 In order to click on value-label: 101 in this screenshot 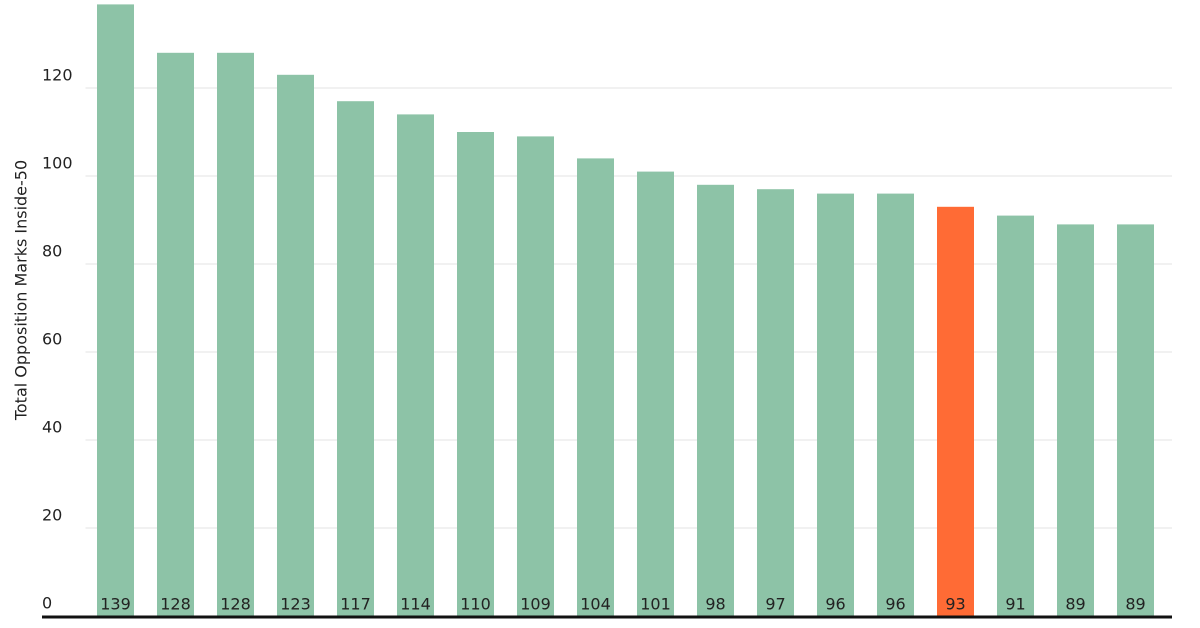, I will do `click(655, 604)`.